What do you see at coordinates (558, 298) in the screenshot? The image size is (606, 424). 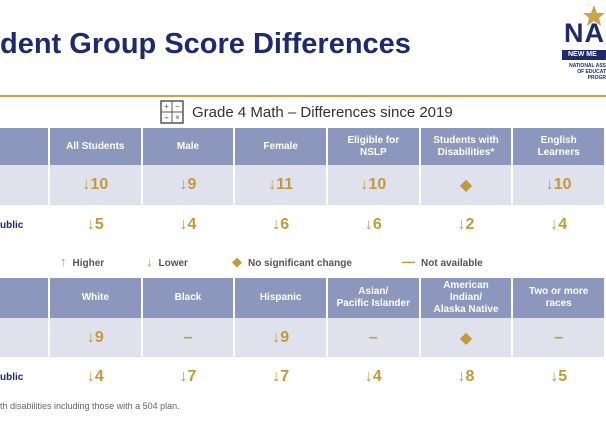 I see `column-header: Two or more races` at bounding box center [558, 298].